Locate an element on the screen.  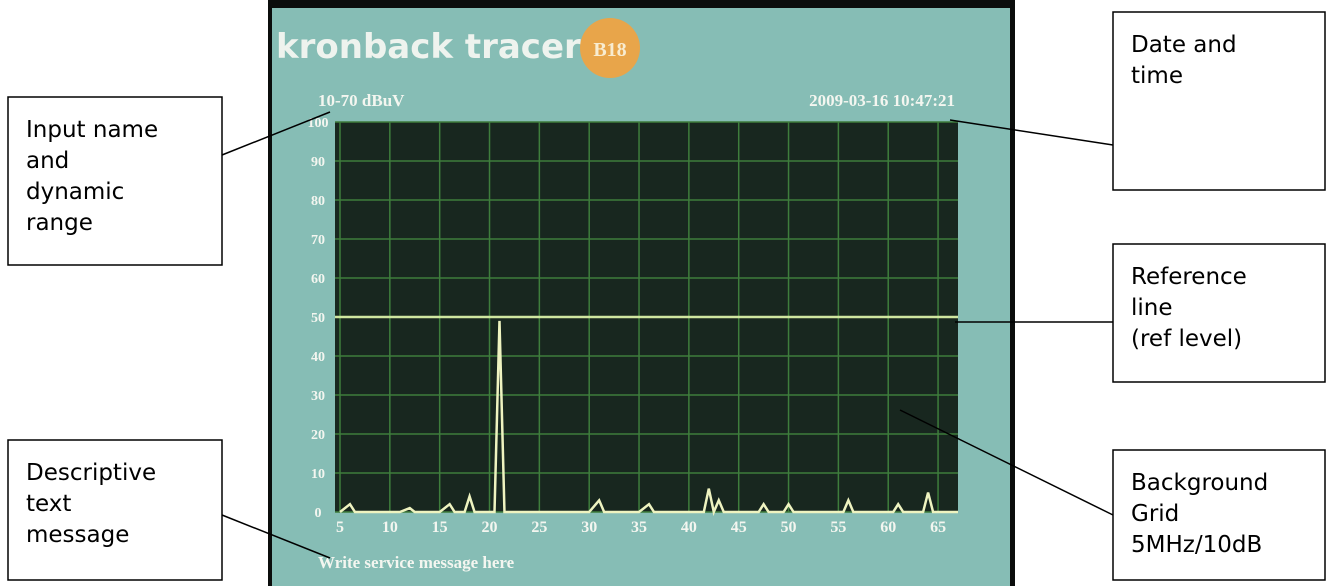
x-tick-label: 25 is located at coordinates (539, 527).